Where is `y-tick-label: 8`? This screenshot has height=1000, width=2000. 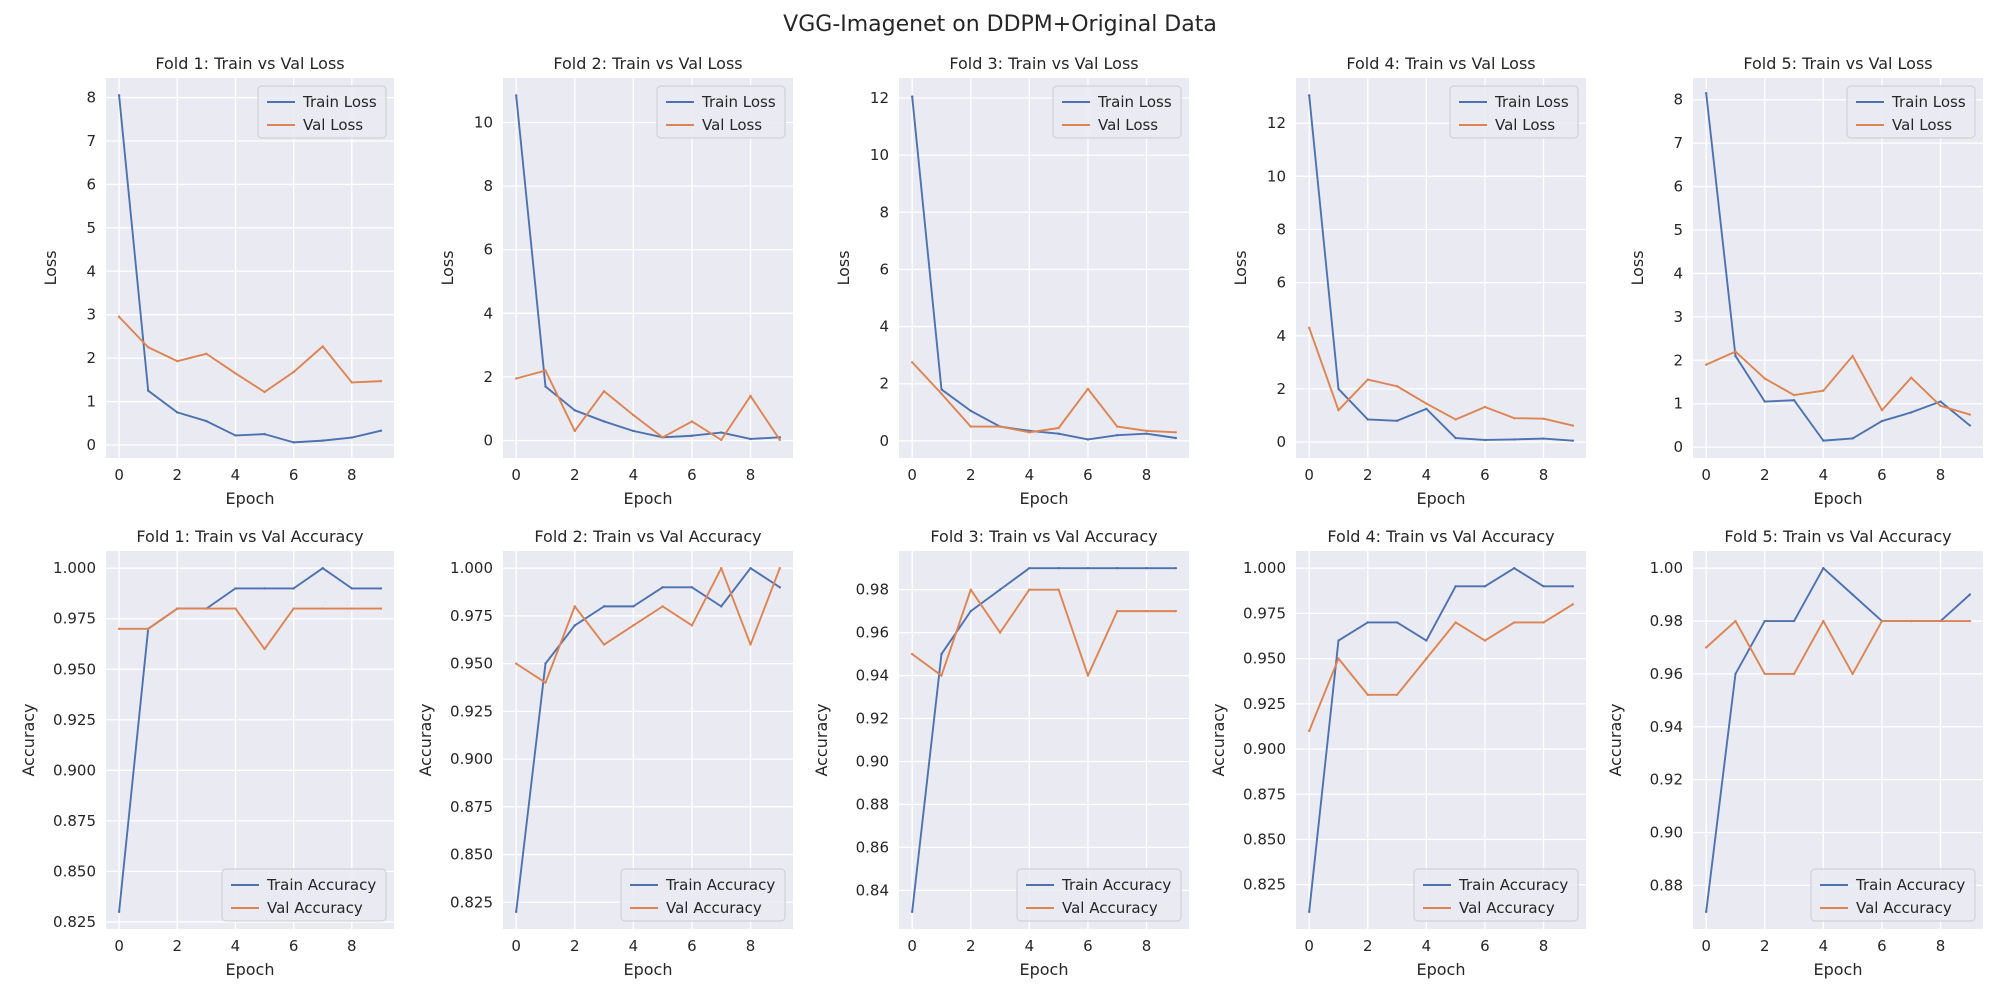
y-tick-label: 8 is located at coordinates (1281, 229).